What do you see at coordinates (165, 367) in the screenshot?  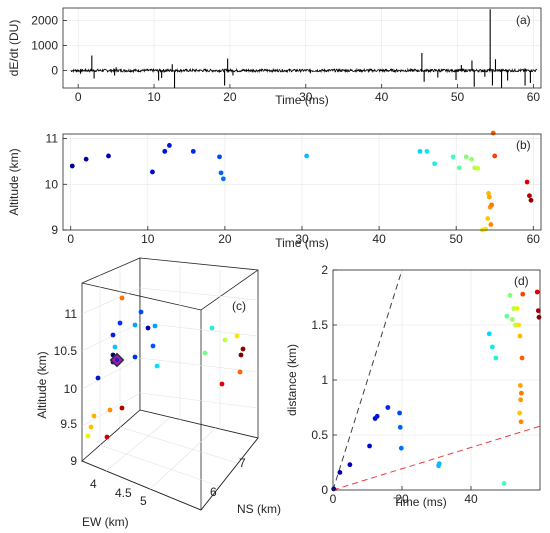 I see `panel-c-points` at bounding box center [165, 367].